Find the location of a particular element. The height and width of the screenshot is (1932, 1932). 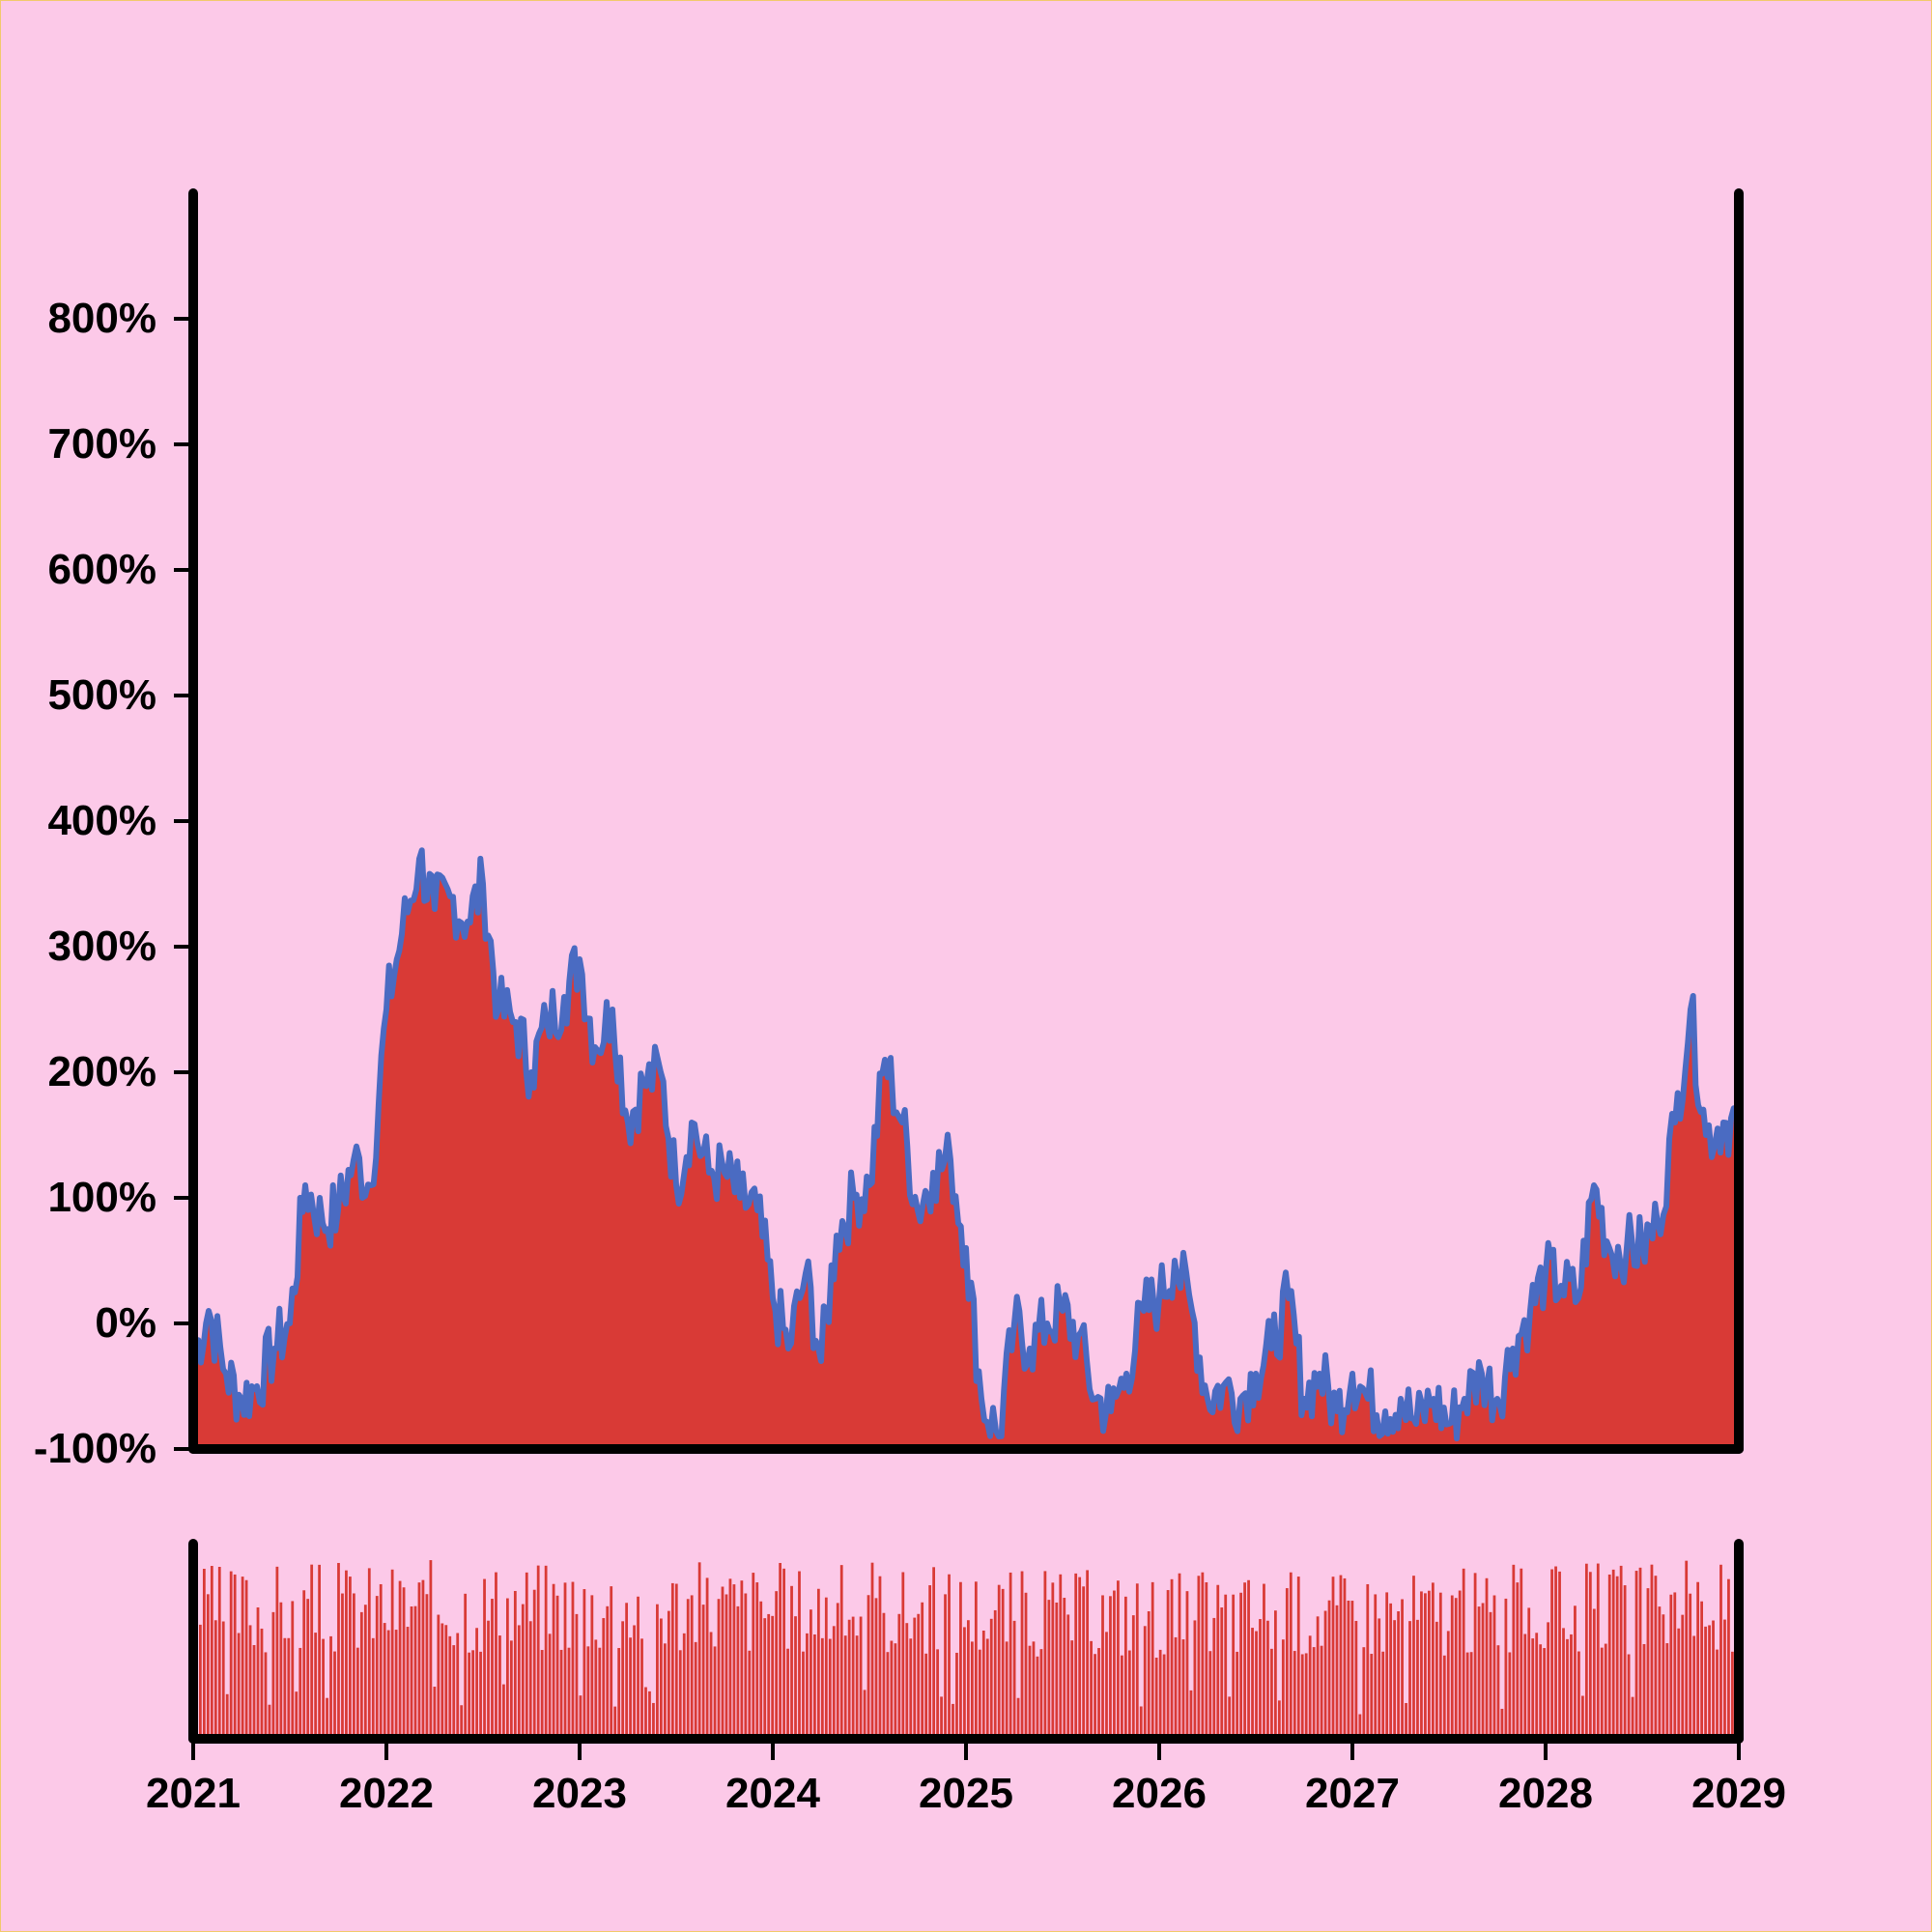

x-tick-label: 2021 is located at coordinates (193, 1793).